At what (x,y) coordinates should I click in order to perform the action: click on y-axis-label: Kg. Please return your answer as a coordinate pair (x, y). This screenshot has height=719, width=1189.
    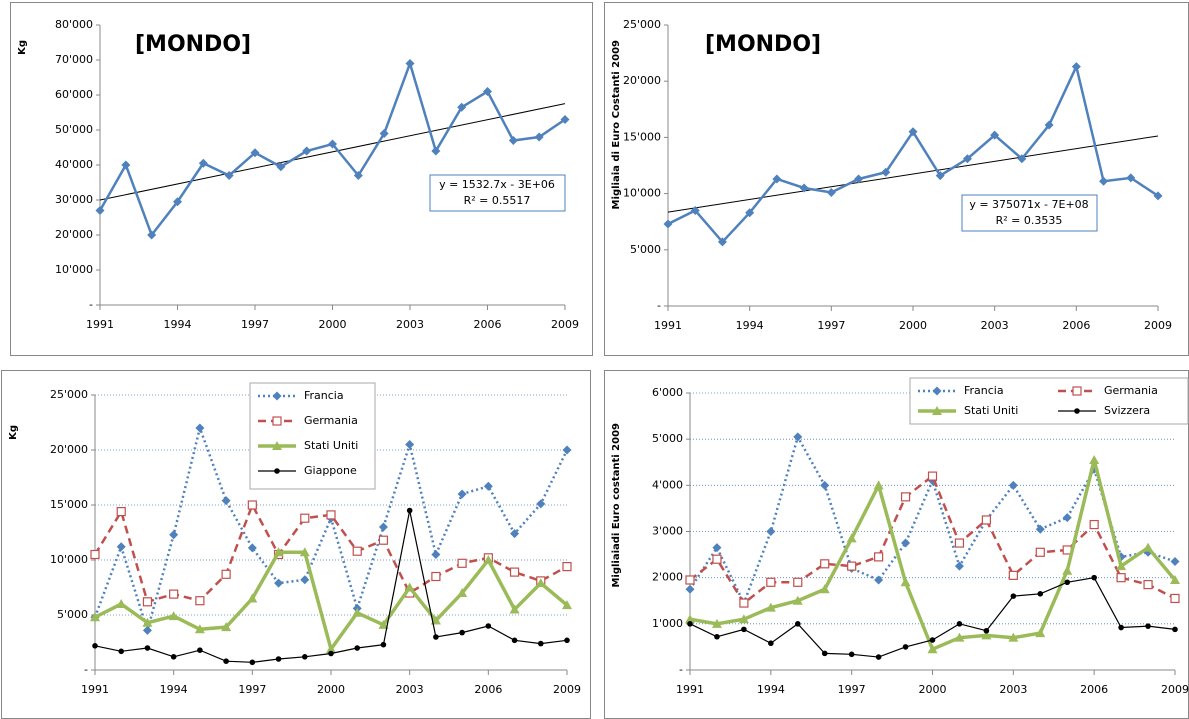
    Looking at the image, I should click on (13, 432).